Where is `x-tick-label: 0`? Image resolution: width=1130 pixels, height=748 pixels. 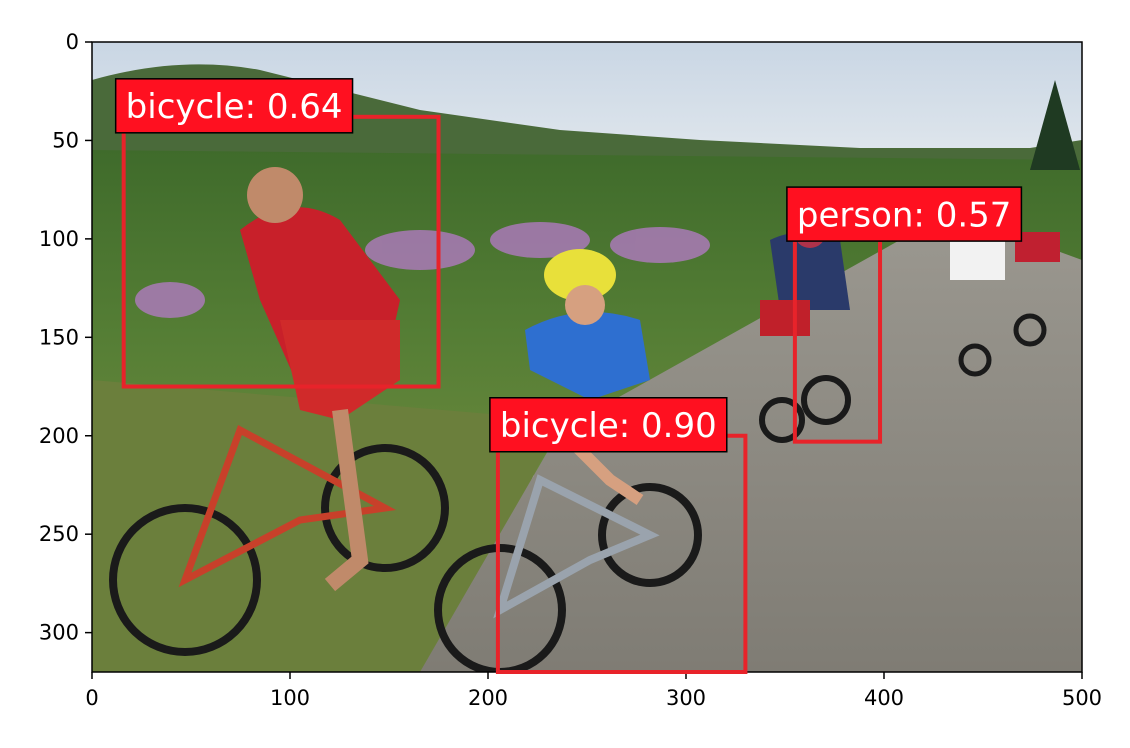
x-tick-label: 0 is located at coordinates (91, 698).